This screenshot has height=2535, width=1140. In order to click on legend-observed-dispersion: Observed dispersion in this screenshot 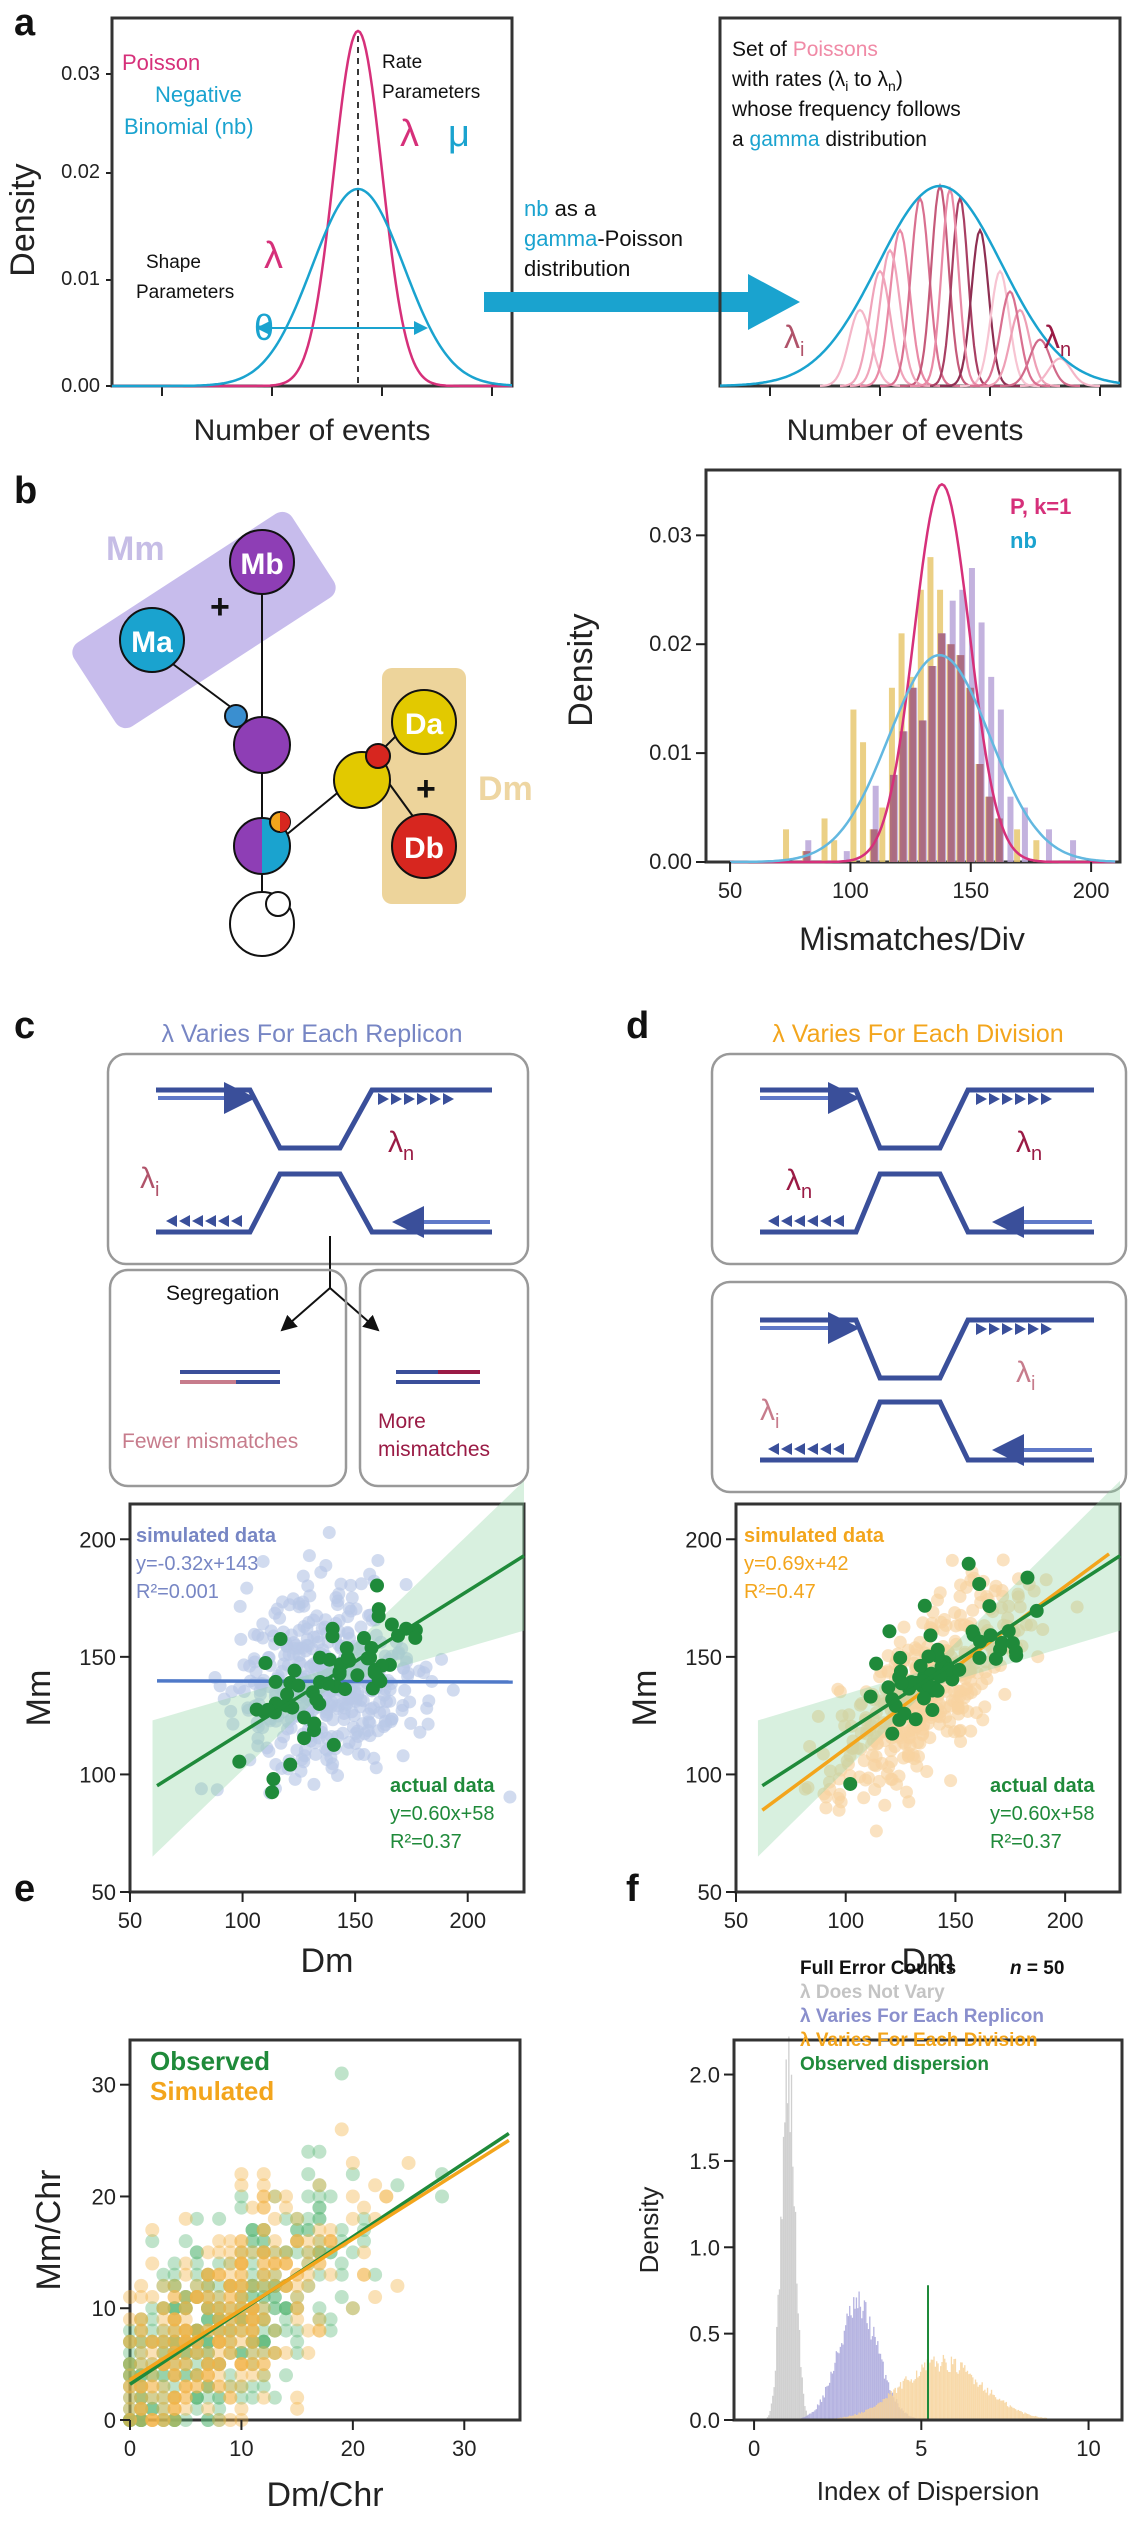, I will do `click(894, 2064)`.